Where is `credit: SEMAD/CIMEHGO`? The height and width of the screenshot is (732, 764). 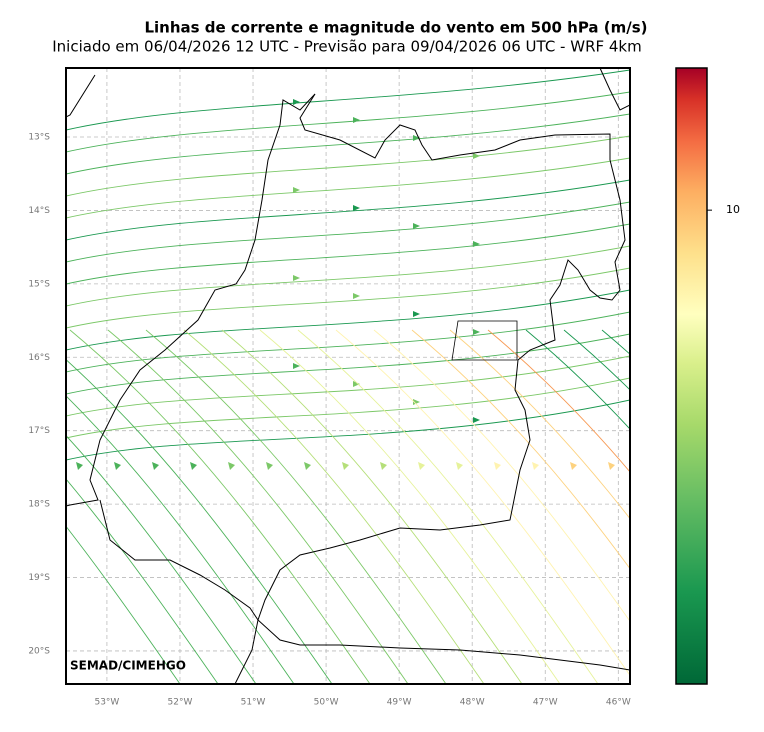 credit: SEMAD/CIMEHGO is located at coordinates (128, 666).